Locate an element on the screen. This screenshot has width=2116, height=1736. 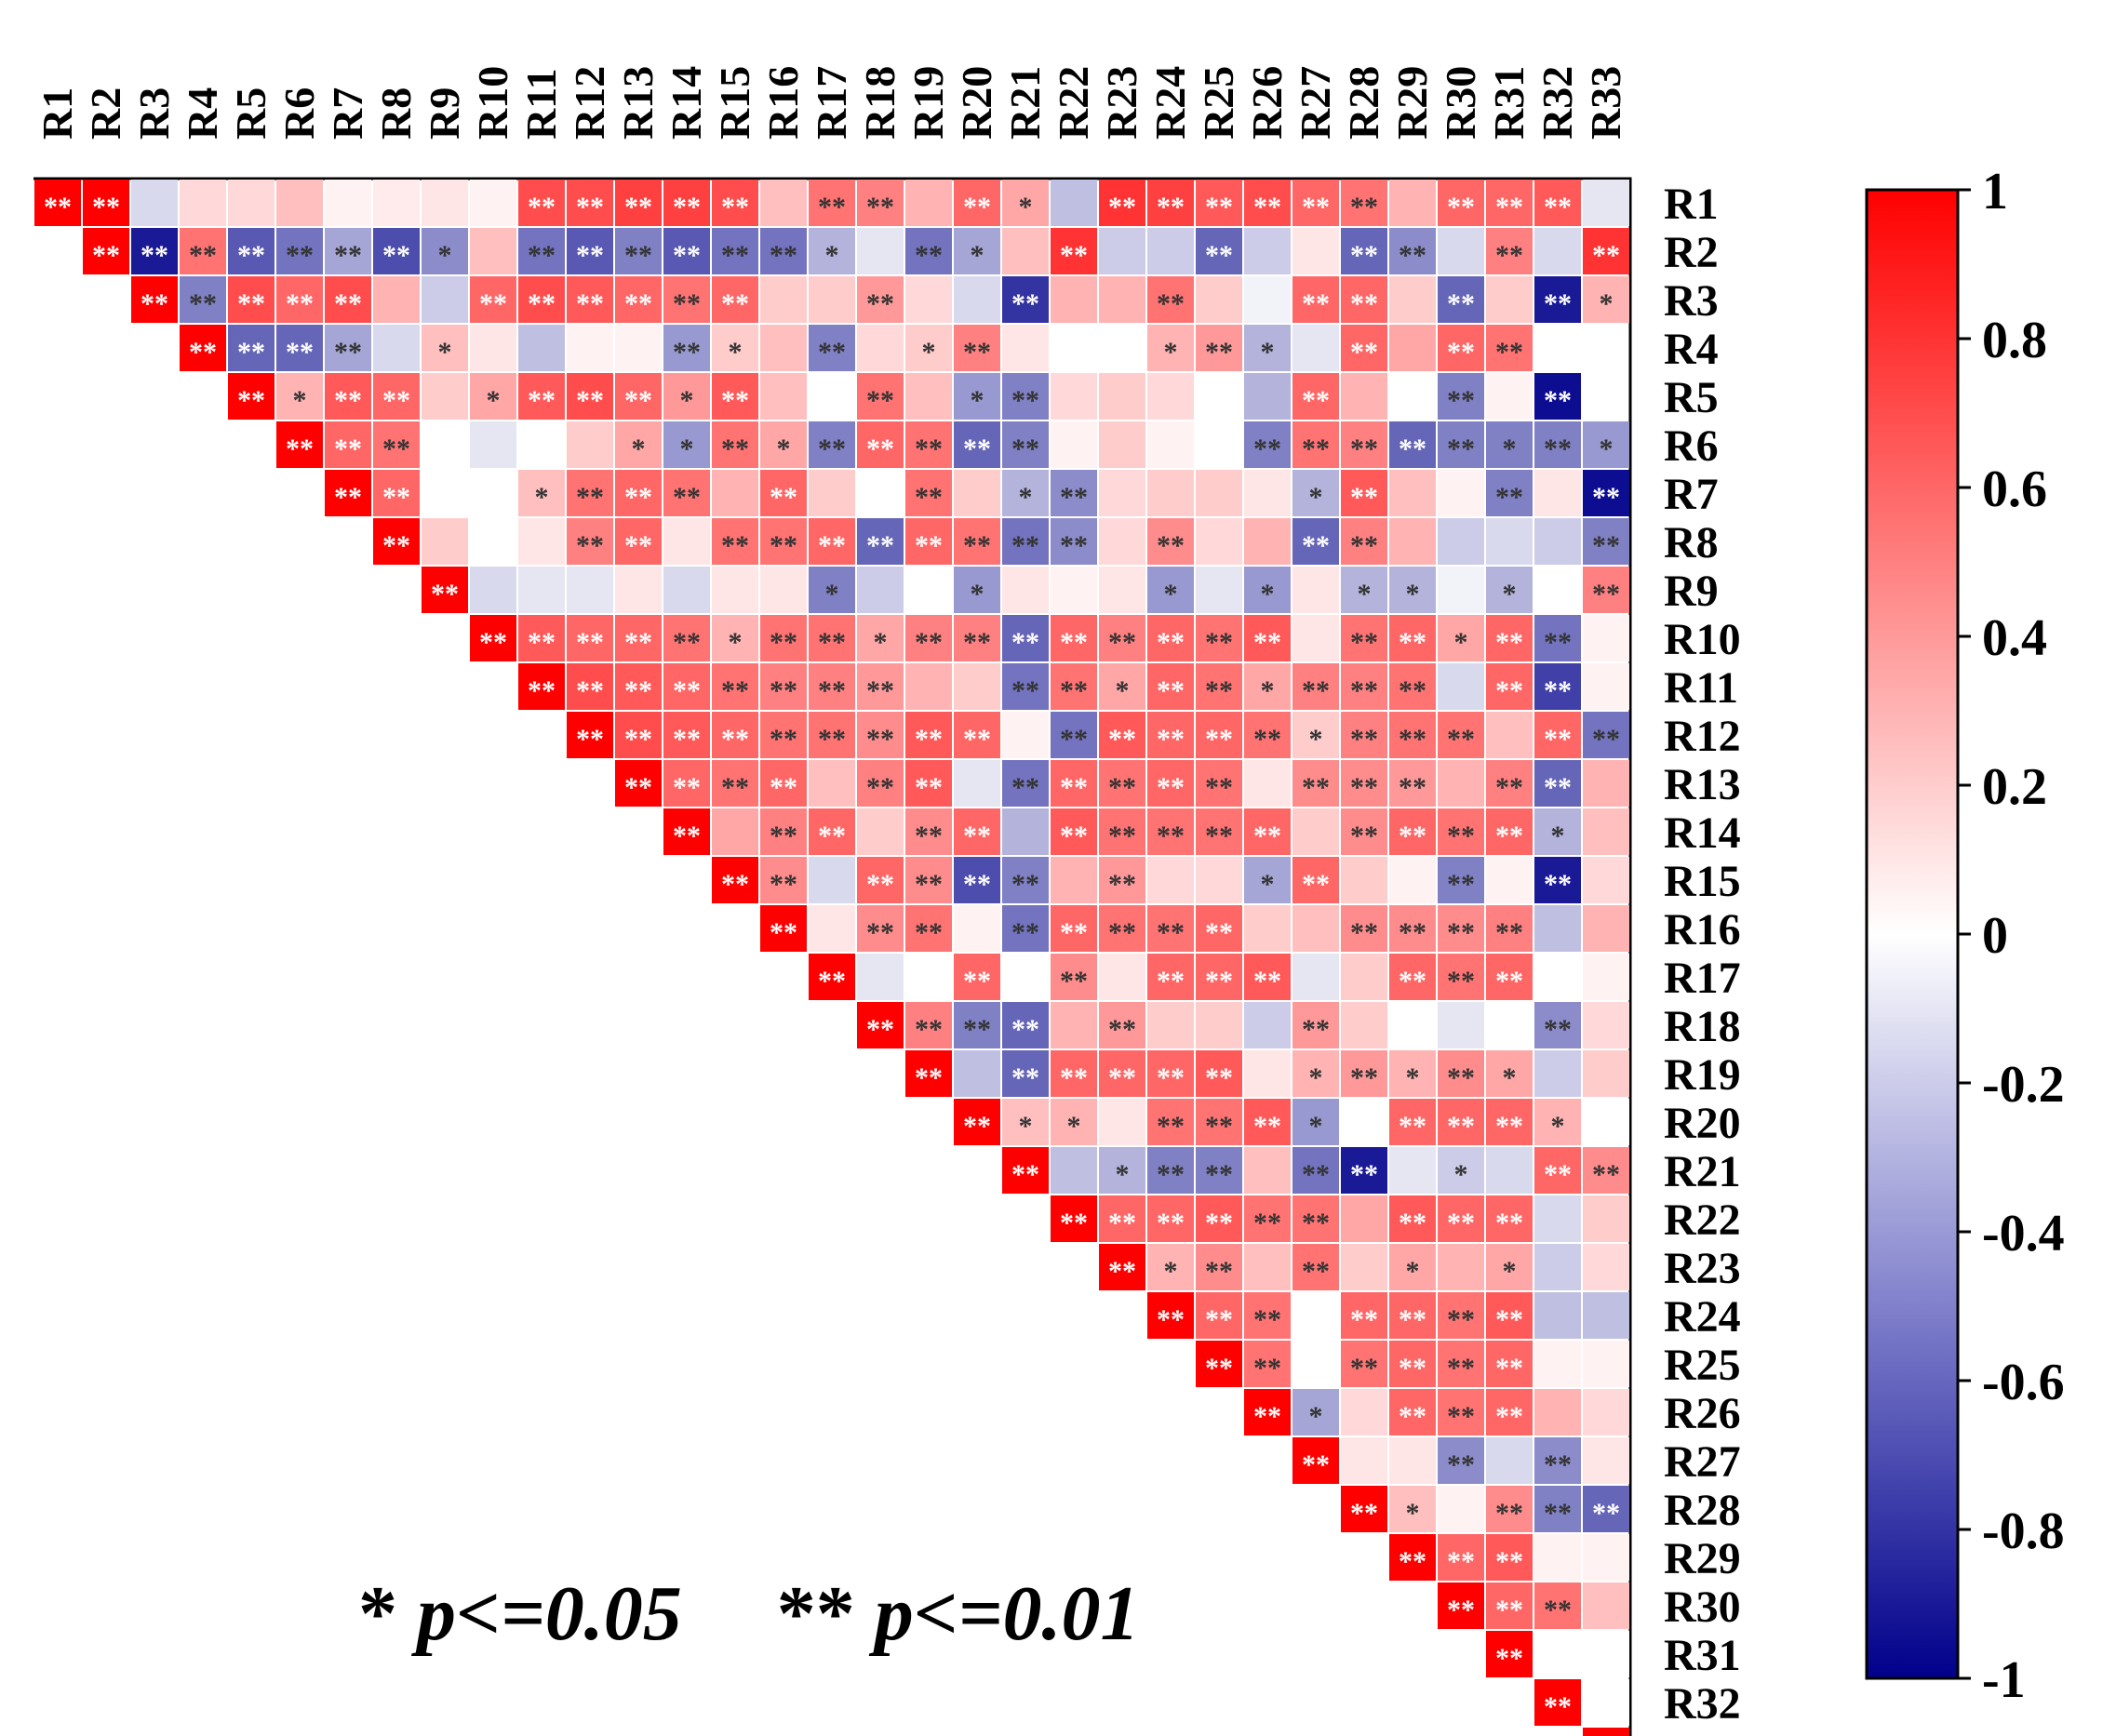
cell-R2-R30 is located at coordinates (1461, 251).